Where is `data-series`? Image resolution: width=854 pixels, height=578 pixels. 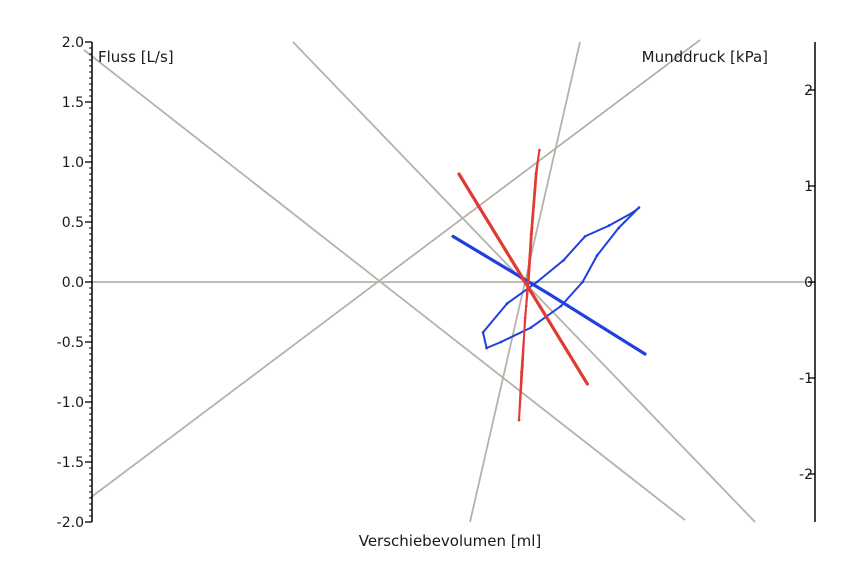
data-series is located at coordinates (549, 285).